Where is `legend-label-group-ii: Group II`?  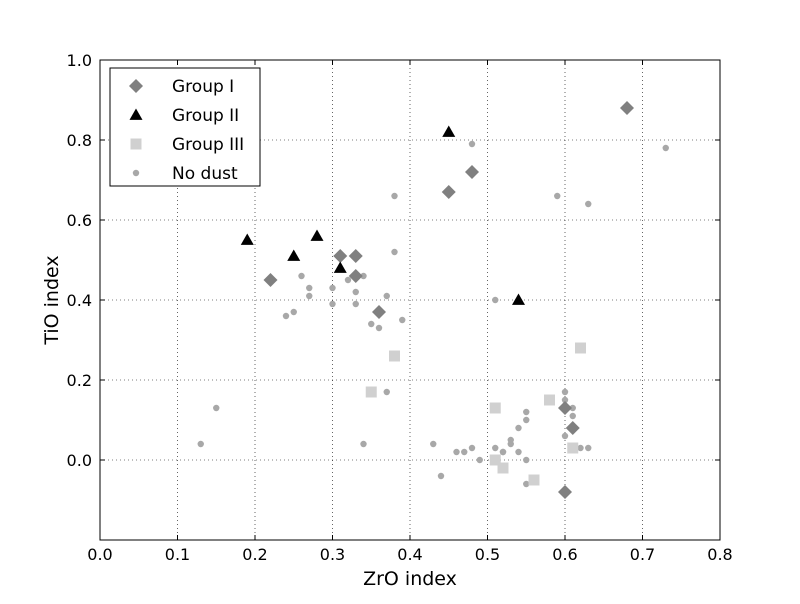 legend-label-group-ii: Group II is located at coordinates (205, 116).